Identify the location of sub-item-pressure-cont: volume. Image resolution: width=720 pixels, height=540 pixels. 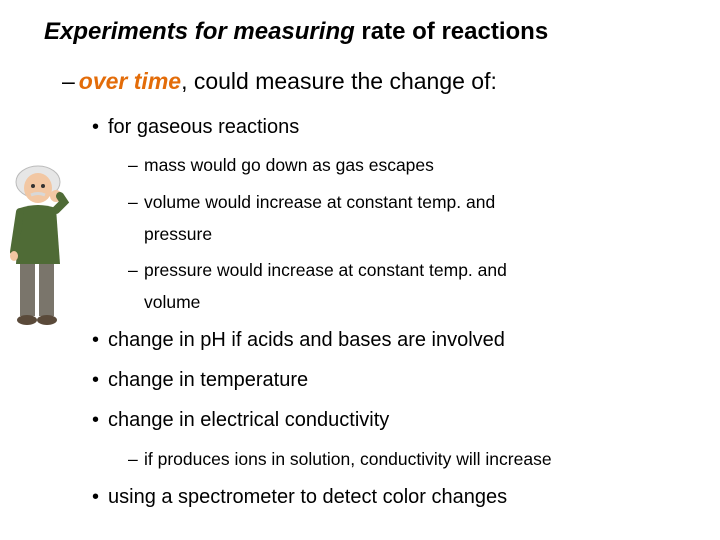
(172, 302).